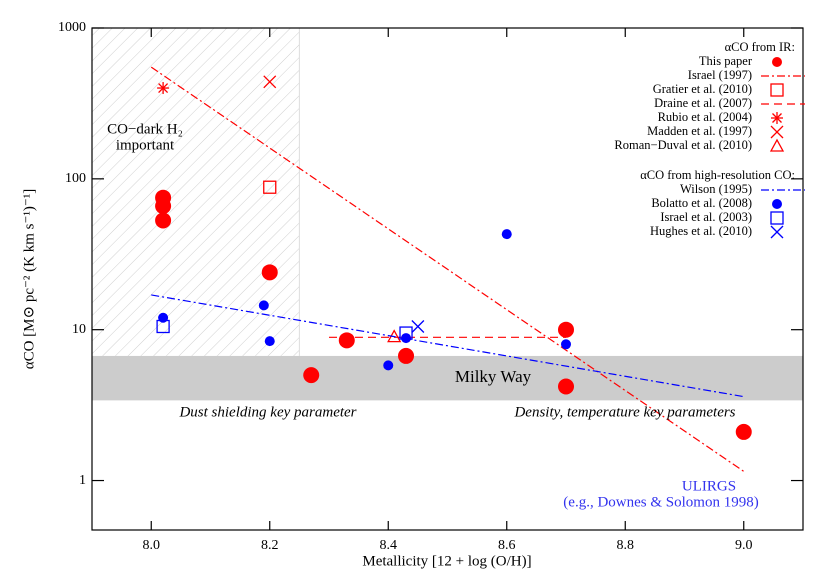 The height and width of the screenshot is (581, 830). I want to click on x-tick-label: 8.0, so click(152, 545).